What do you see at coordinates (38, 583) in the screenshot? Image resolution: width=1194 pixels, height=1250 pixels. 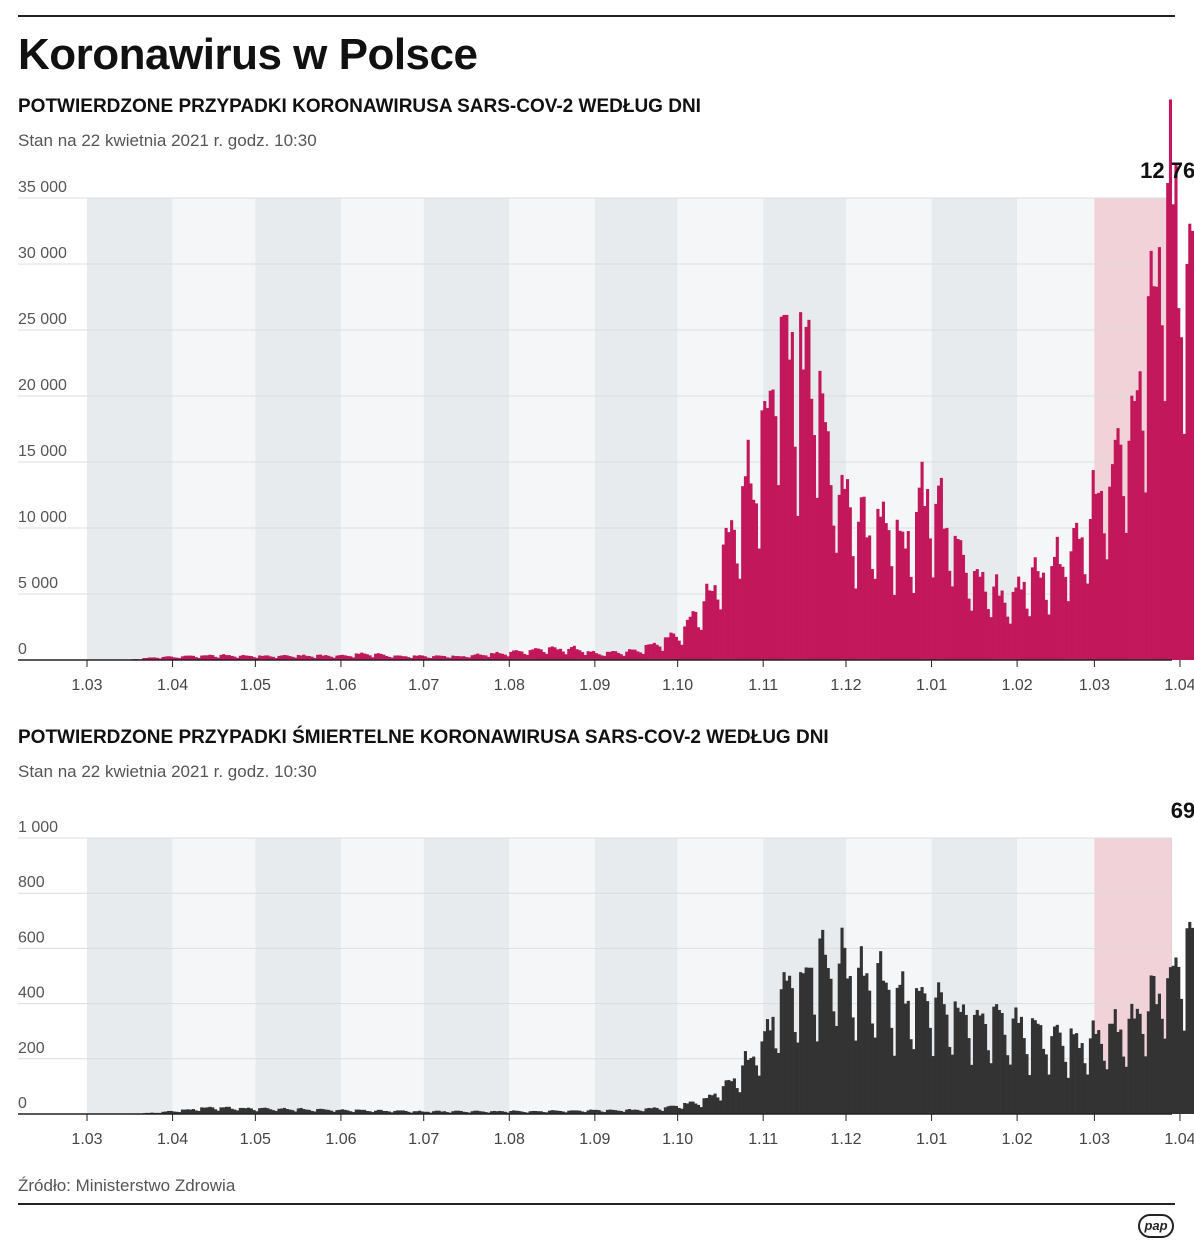 I see `y-tick-label: 5 000` at bounding box center [38, 583].